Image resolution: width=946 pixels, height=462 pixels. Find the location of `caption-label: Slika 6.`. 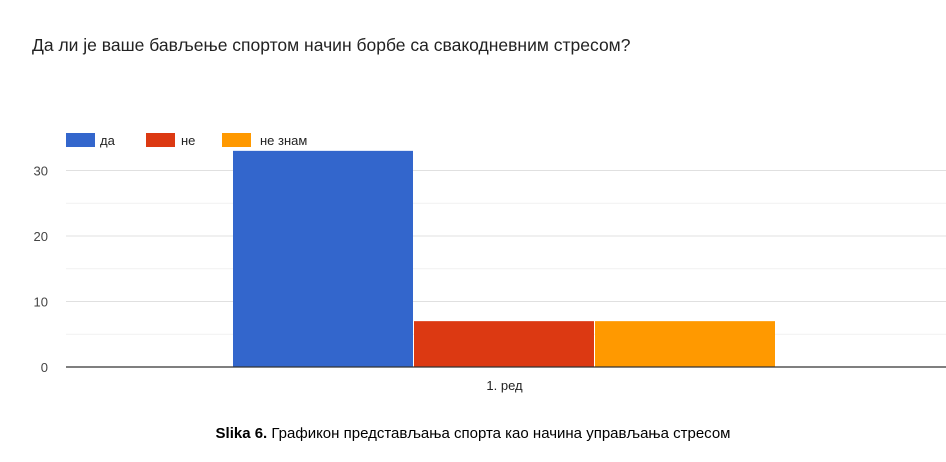

caption-label: Slika 6. is located at coordinates (241, 433).